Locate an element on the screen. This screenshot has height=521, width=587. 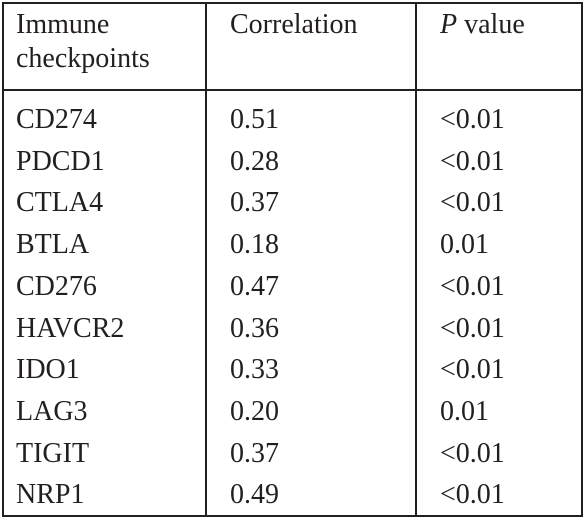
cell-correlation: 0.51 is located at coordinates (254, 119).